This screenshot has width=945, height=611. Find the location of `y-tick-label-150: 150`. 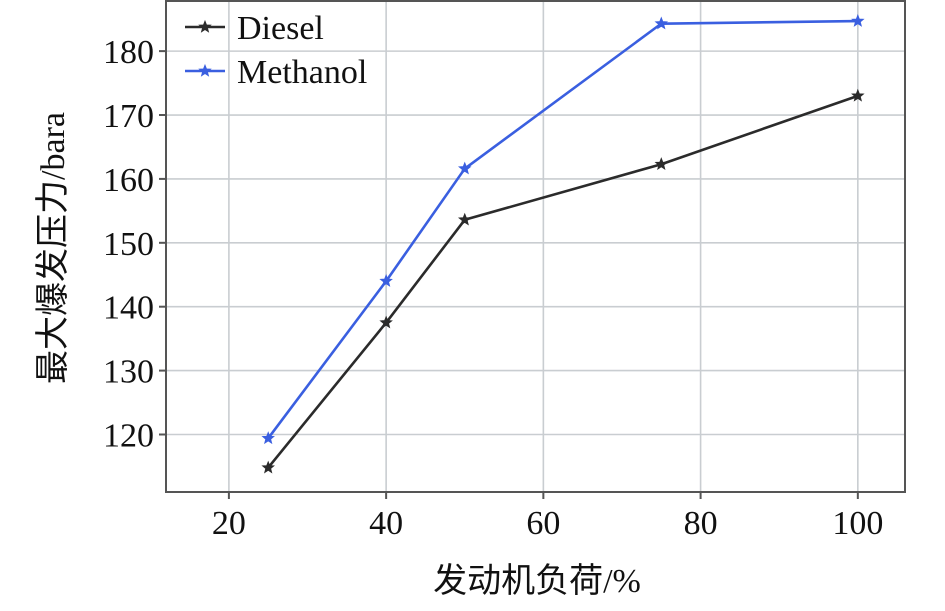

y-tick-label-150: 150 is located at coordinates (128, 244).